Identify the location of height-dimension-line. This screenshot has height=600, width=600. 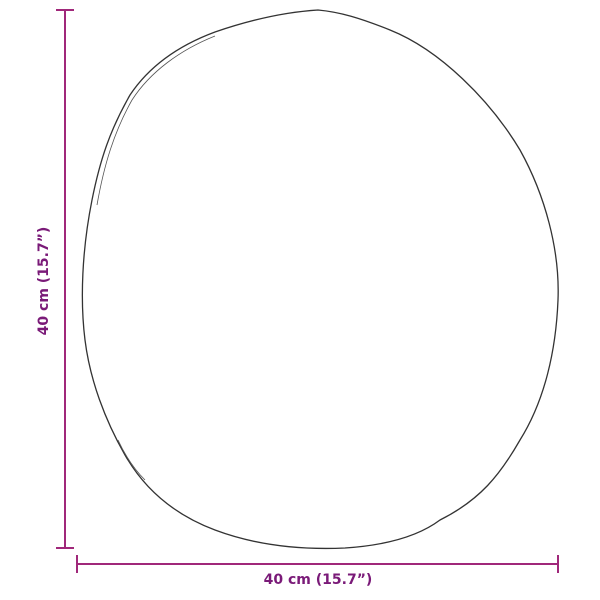
(65, 279).